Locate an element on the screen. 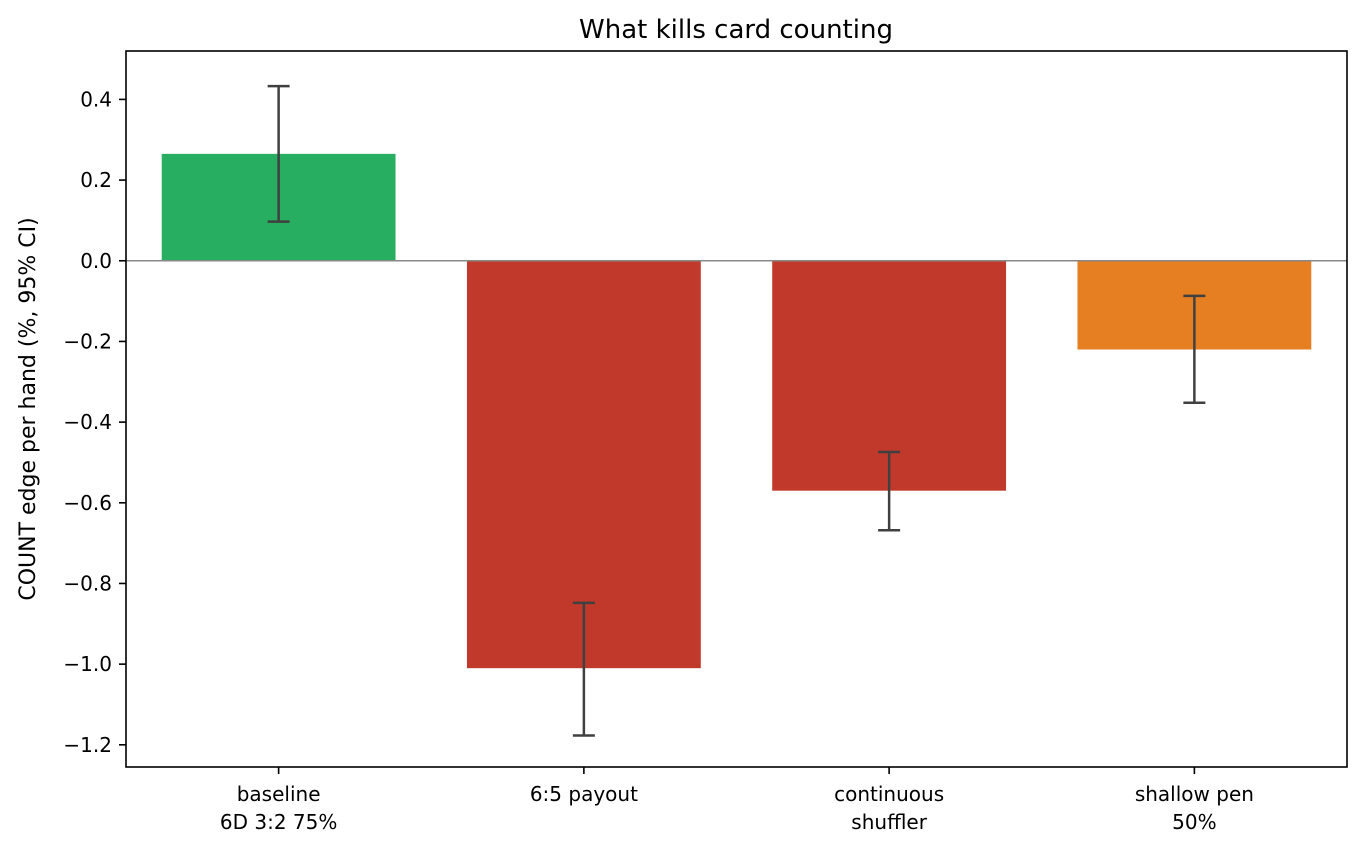  y-tick-label: −1.2 is located at coordinates (87, 745).